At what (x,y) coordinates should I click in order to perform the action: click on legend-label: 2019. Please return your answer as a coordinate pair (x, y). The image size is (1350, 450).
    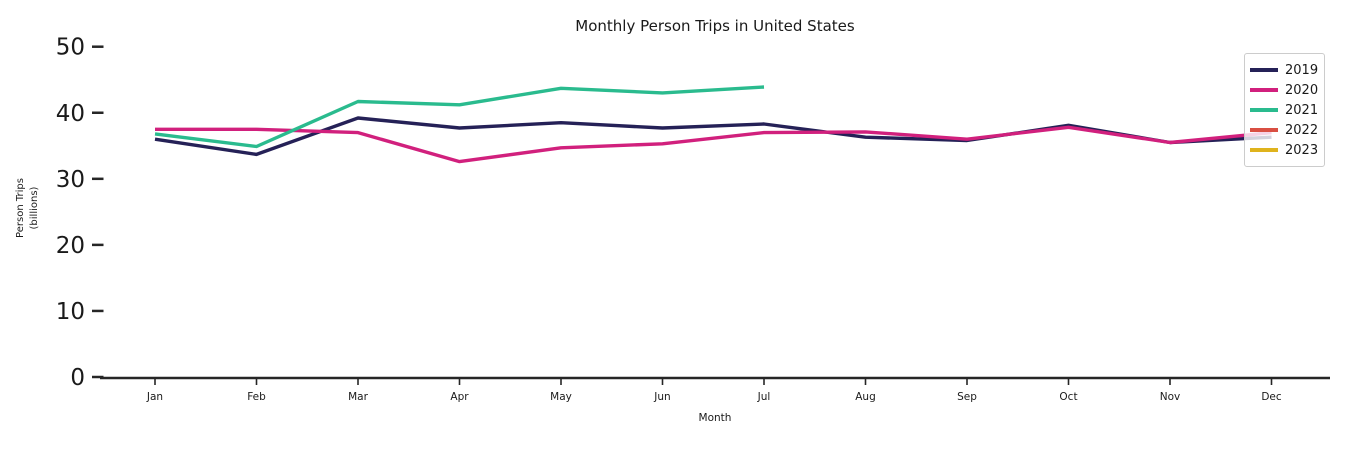
    Looking at the image, I should click on (1302, 70).